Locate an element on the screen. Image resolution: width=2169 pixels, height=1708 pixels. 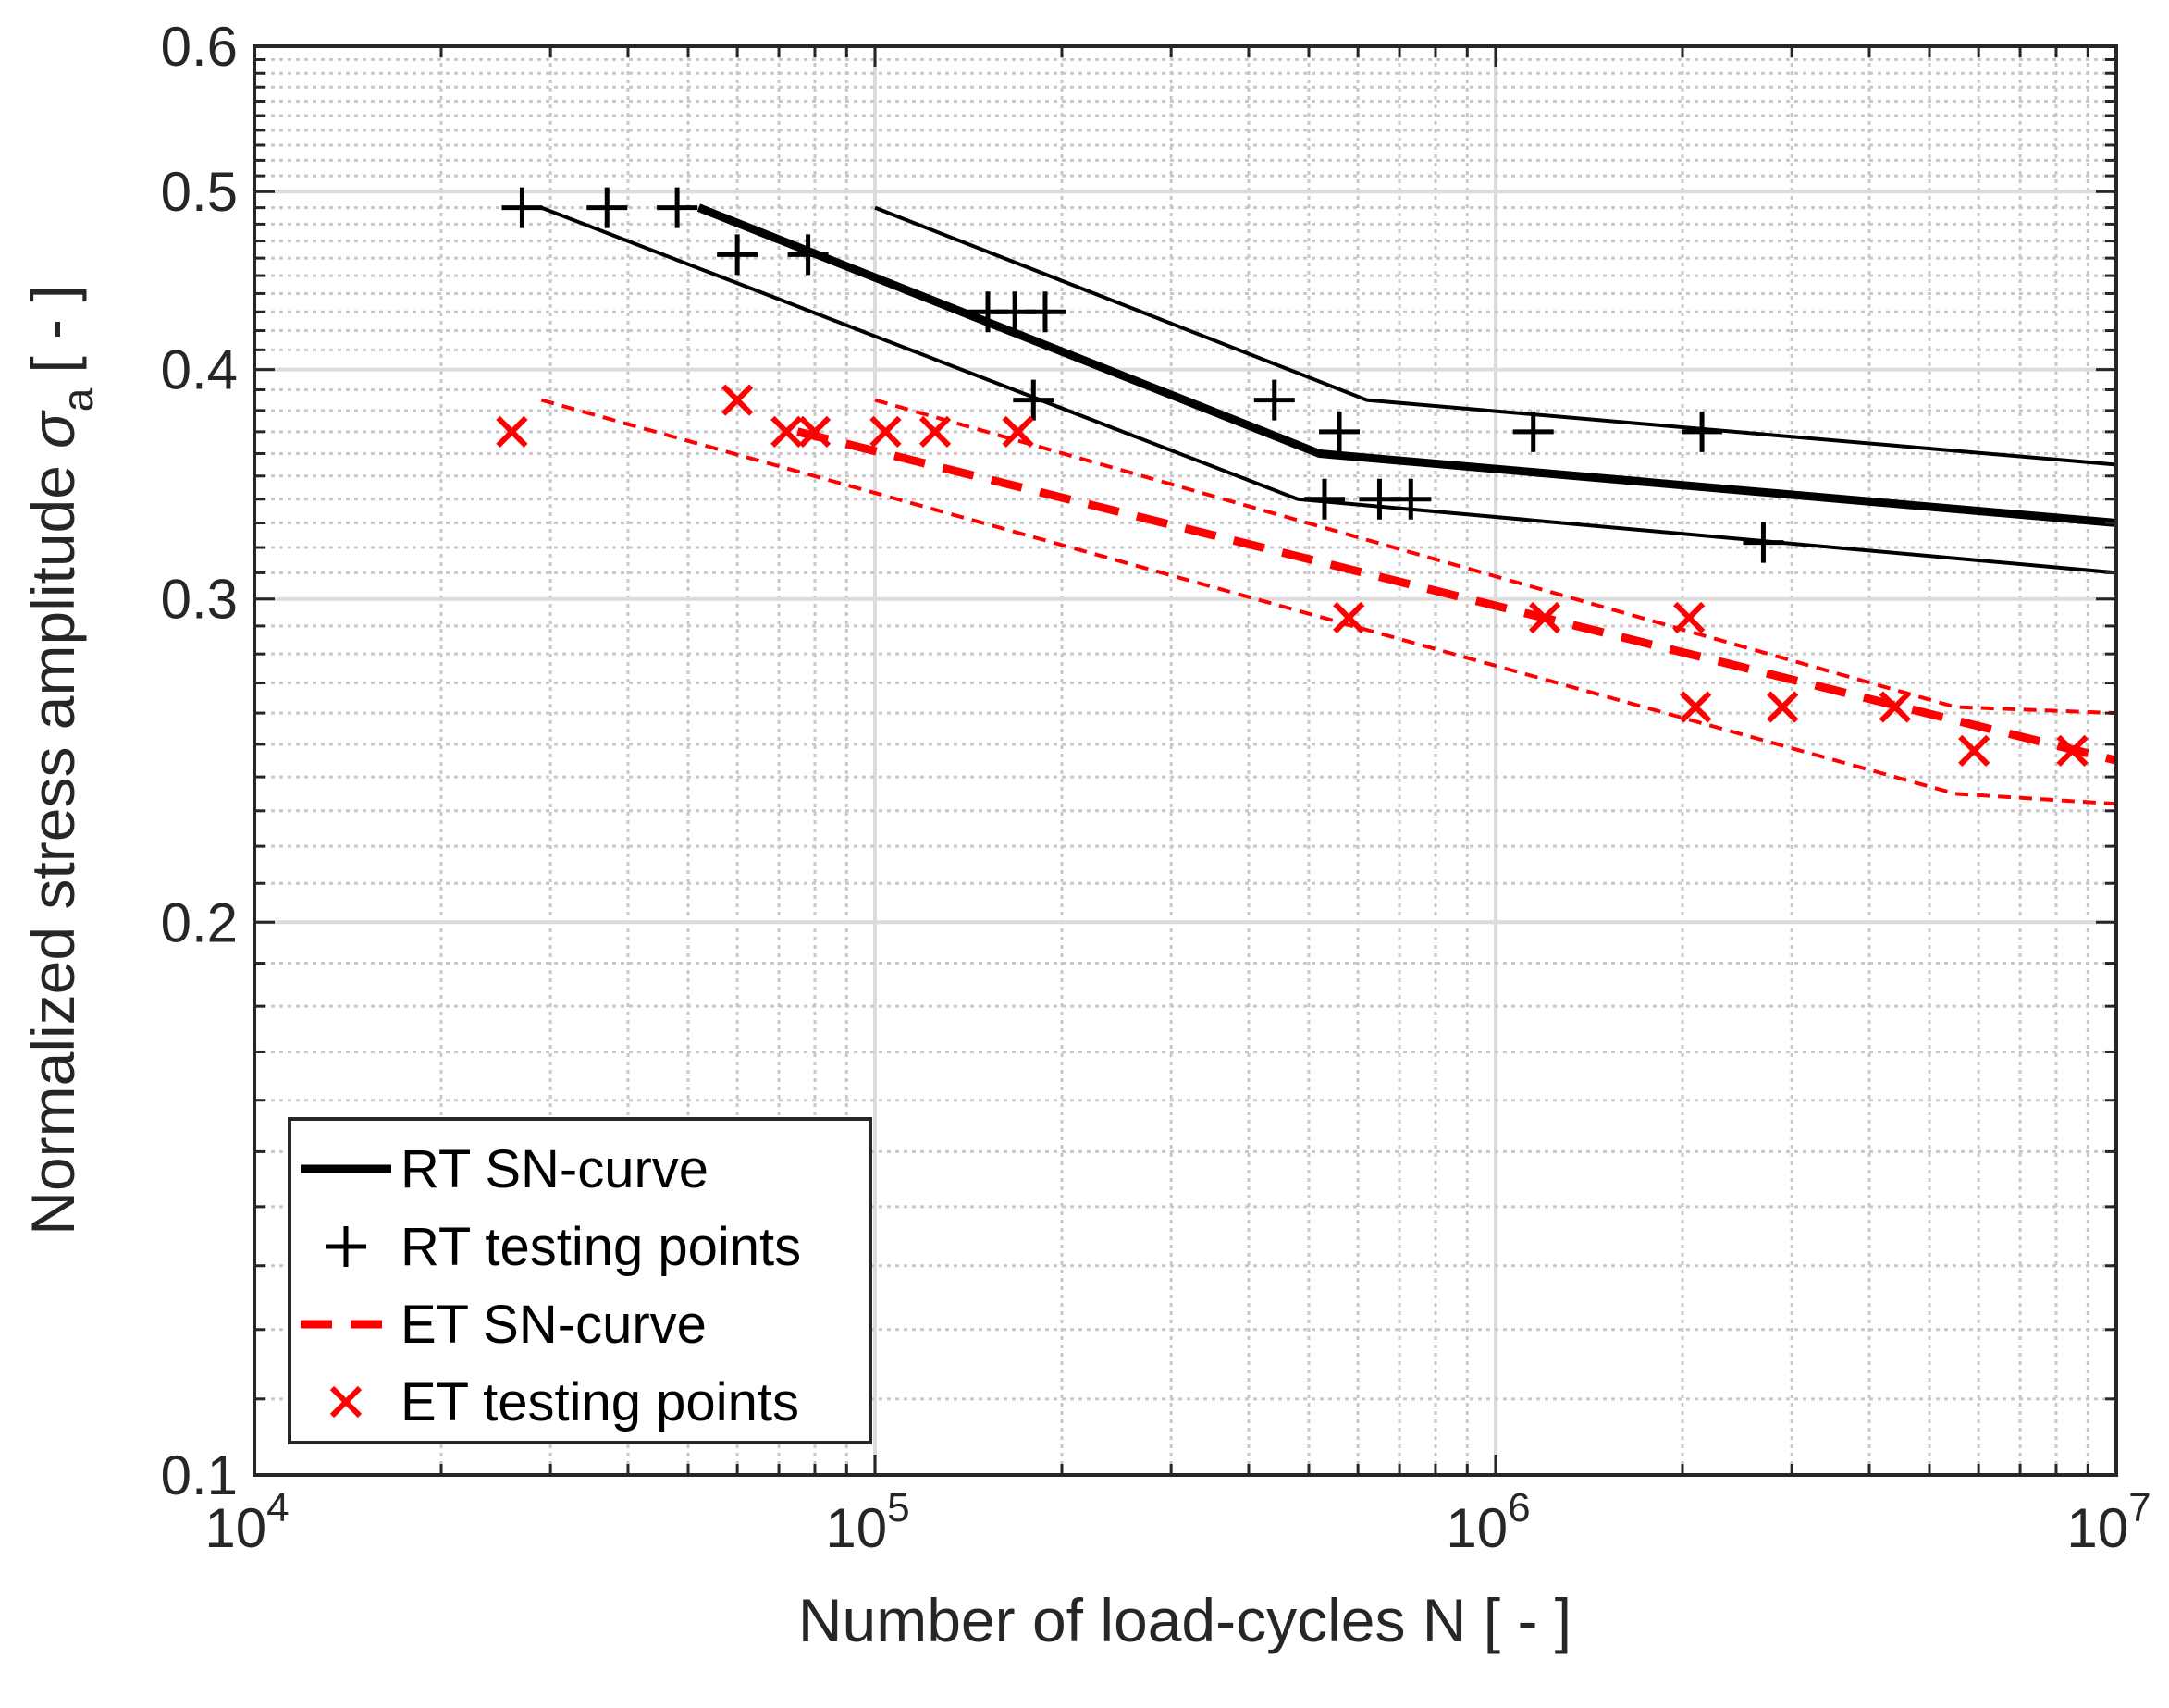
x-tick-label: 10⁶ is located at coordinates (1488, 1522).